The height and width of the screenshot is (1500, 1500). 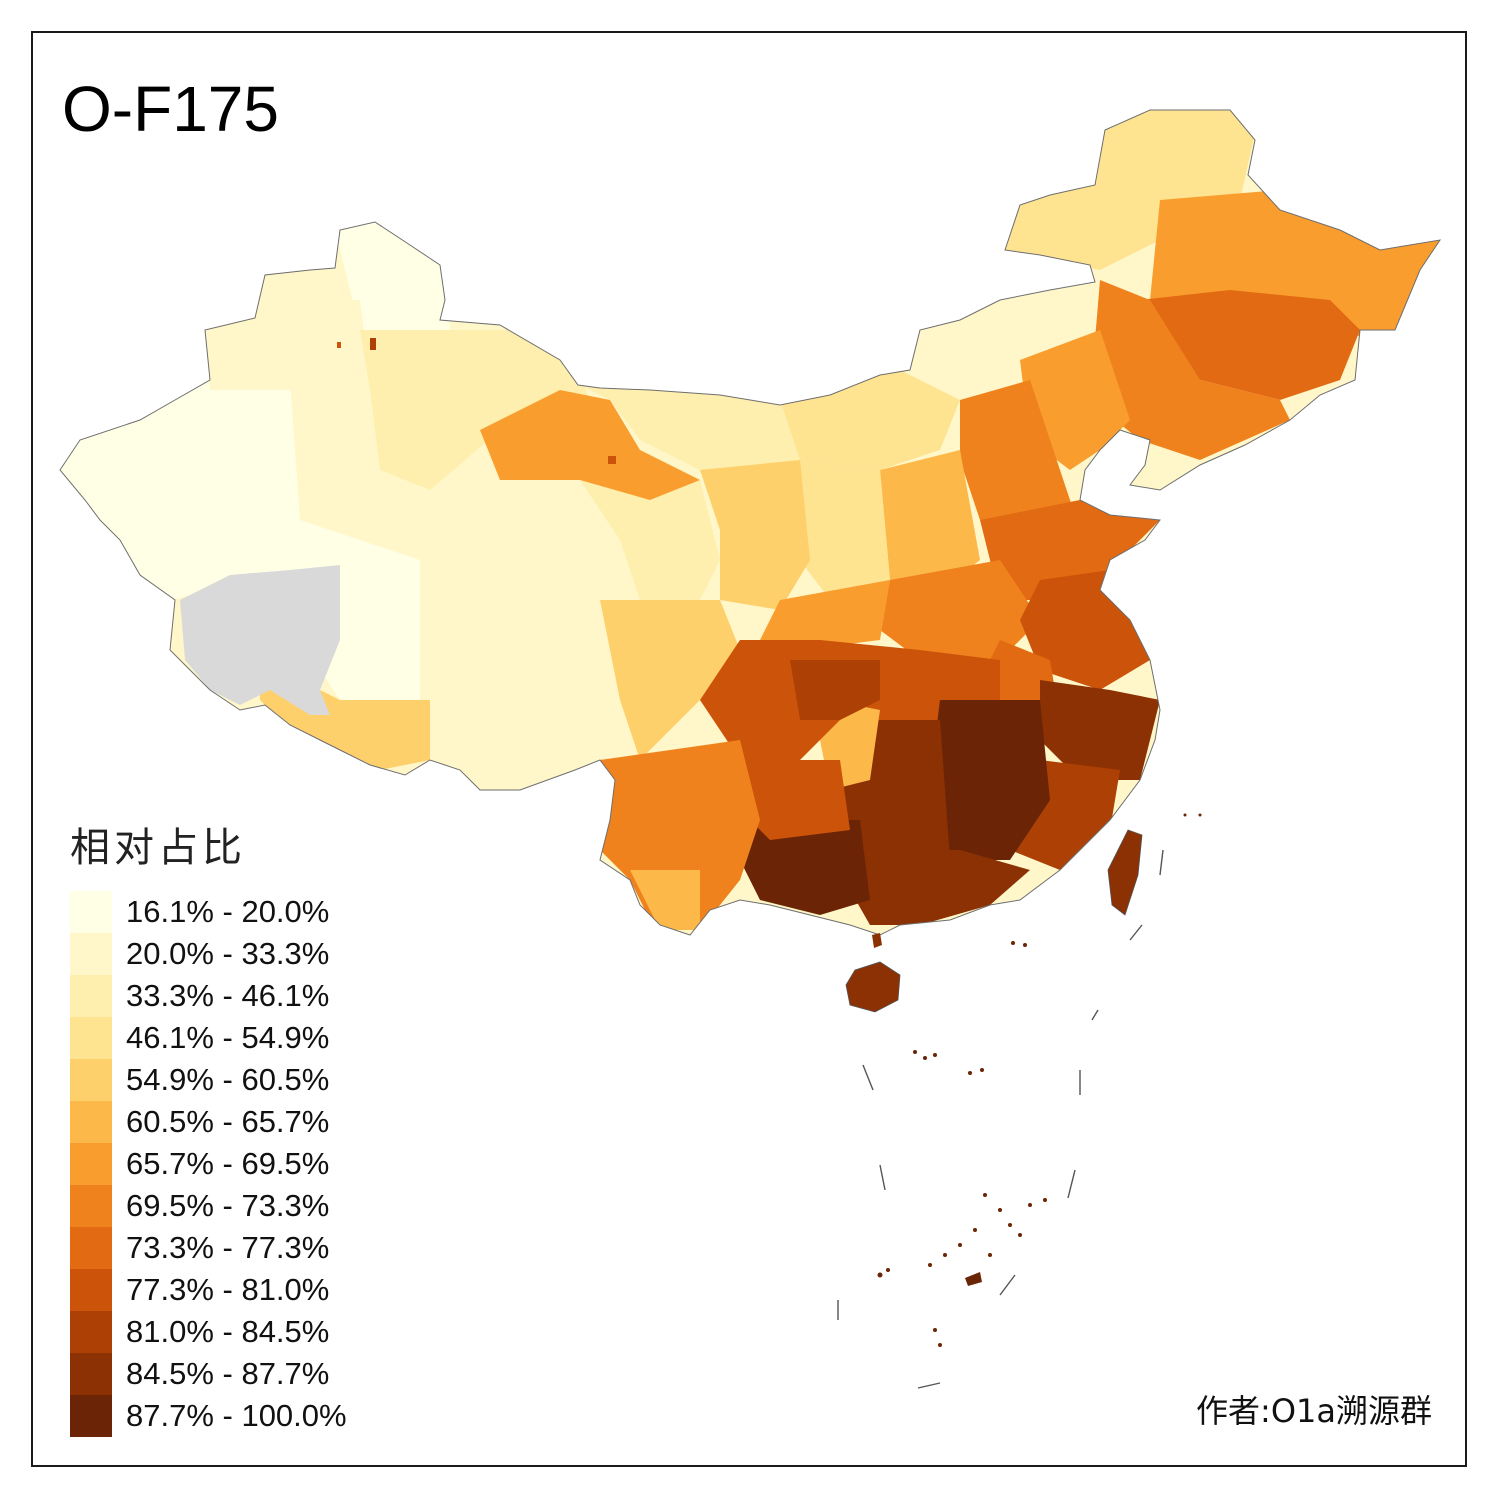 I want to click on legend-item: 20.0% - 33.3%, so click(x=208, y=954).